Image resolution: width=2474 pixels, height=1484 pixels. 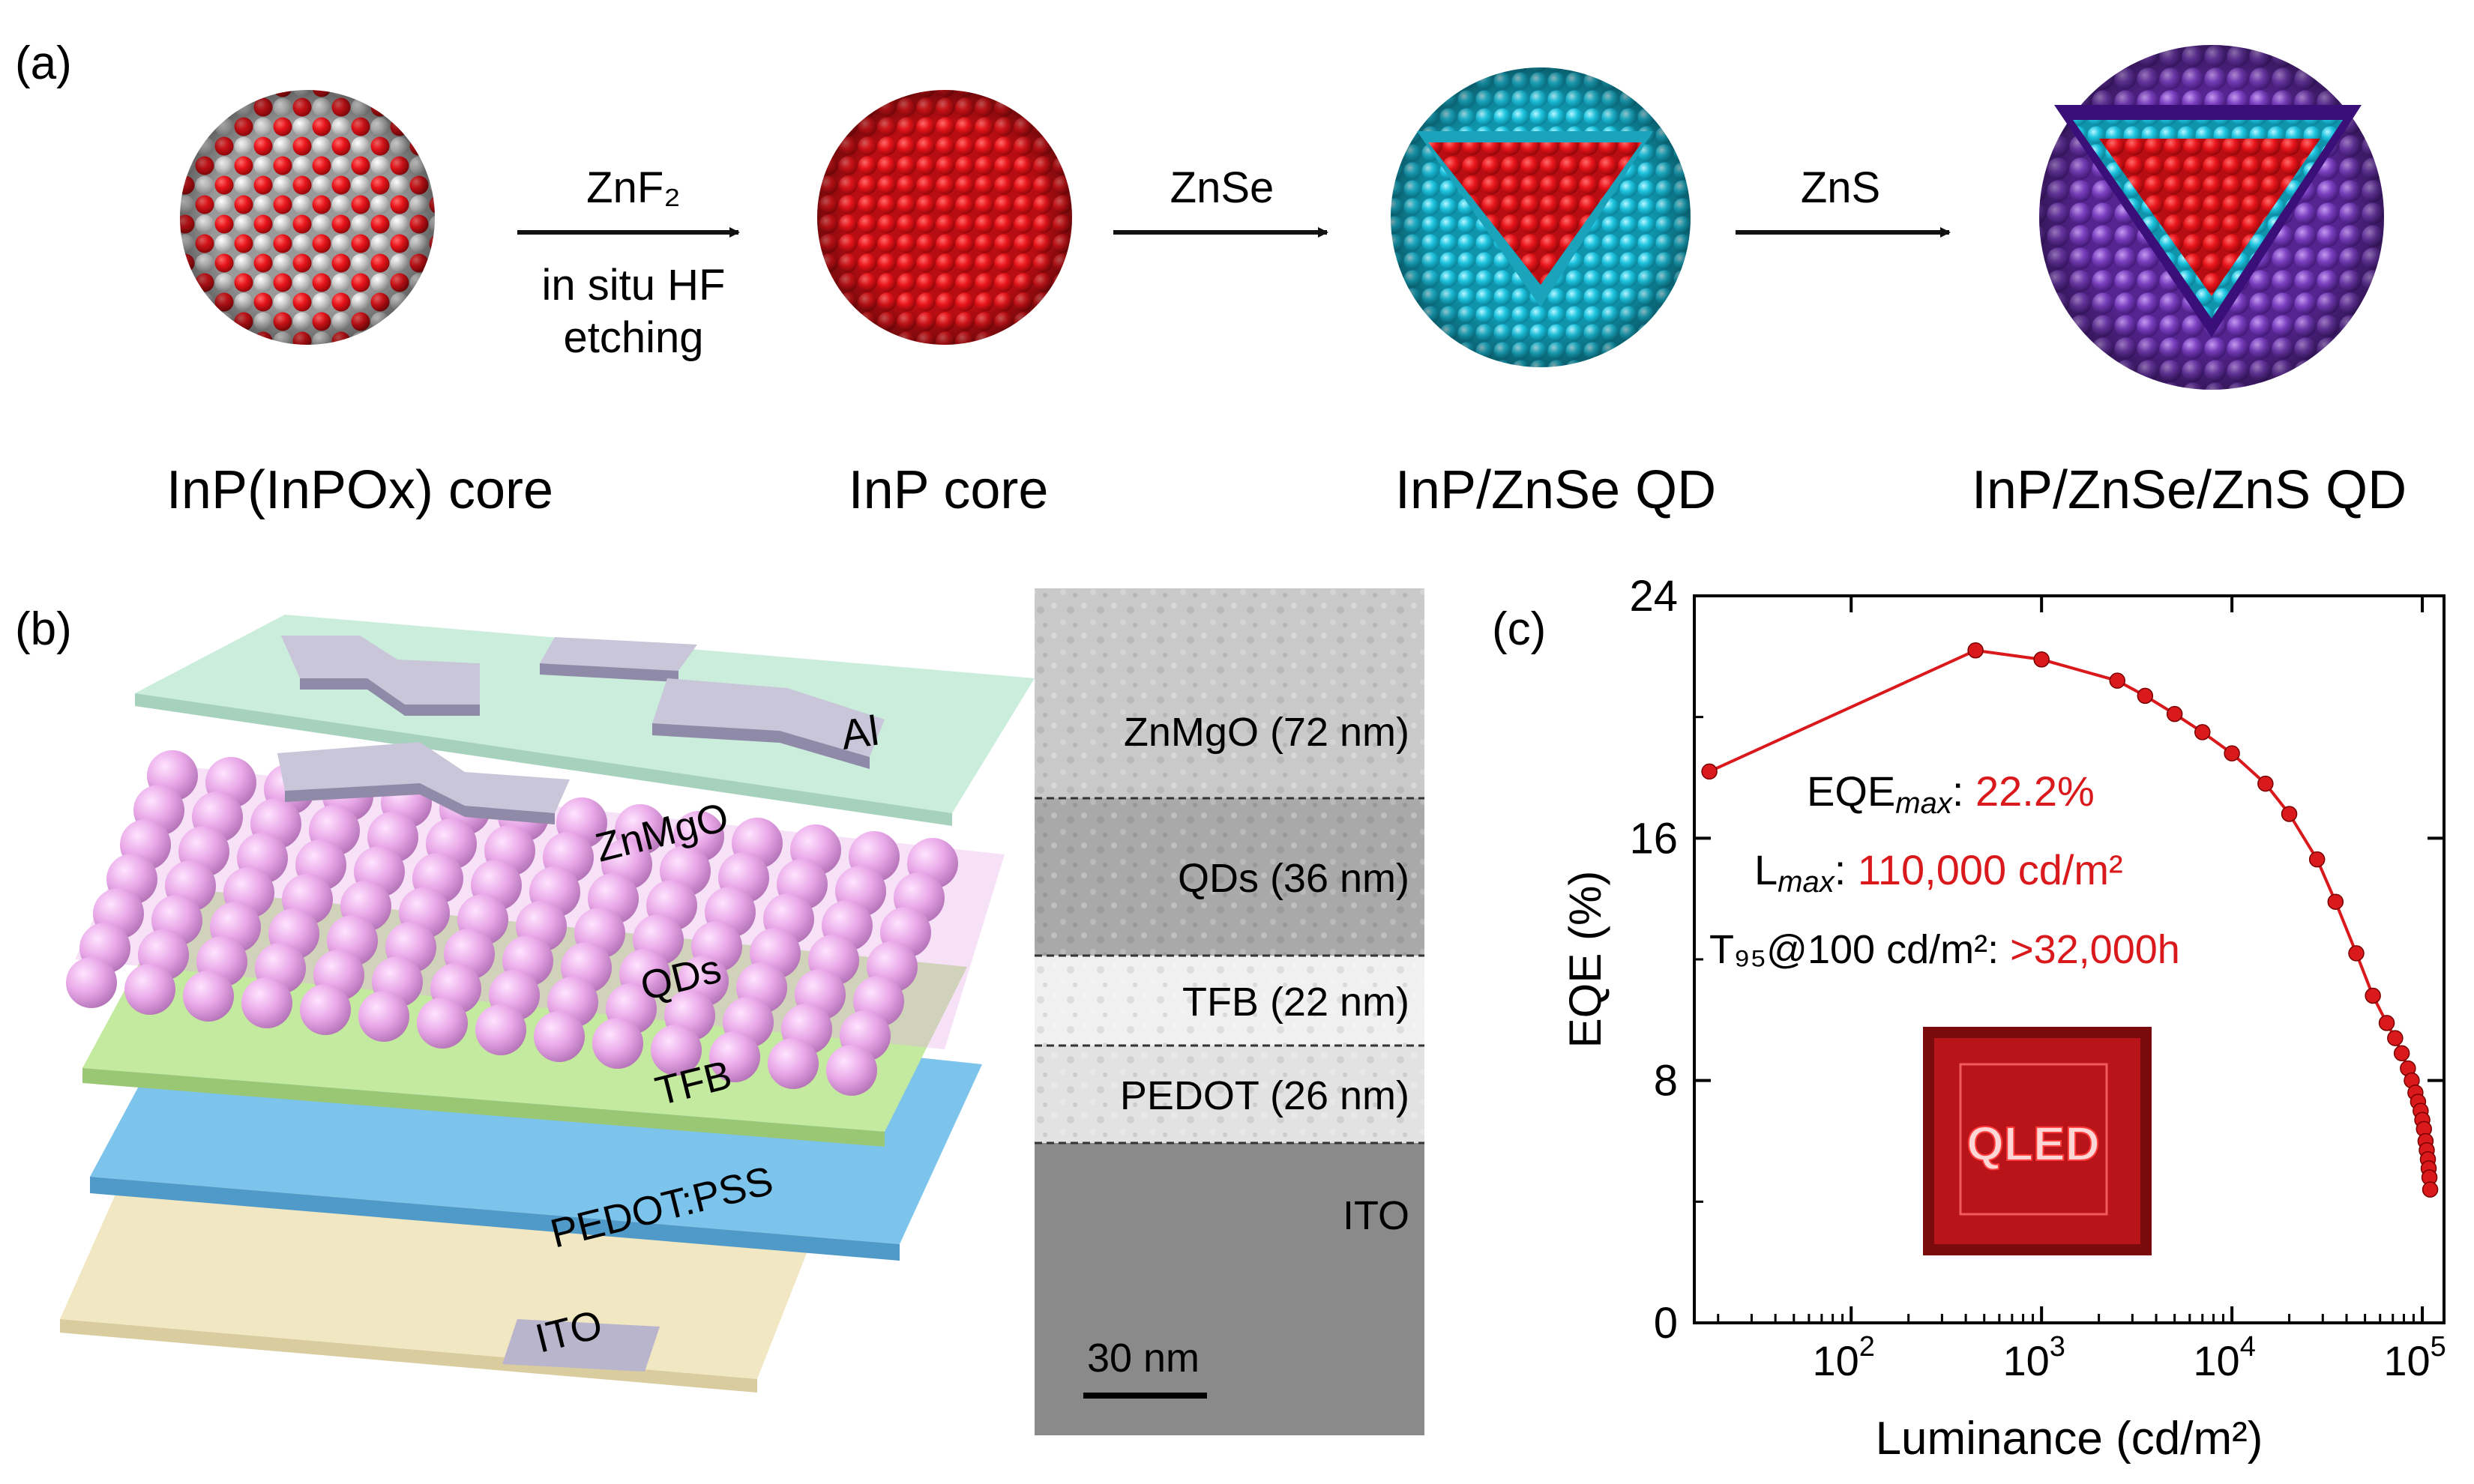 What do you see at coordinates (1653, 597) in the screenshot?
I see `y-tick-label: 24` at bounding box center [1653, 597].